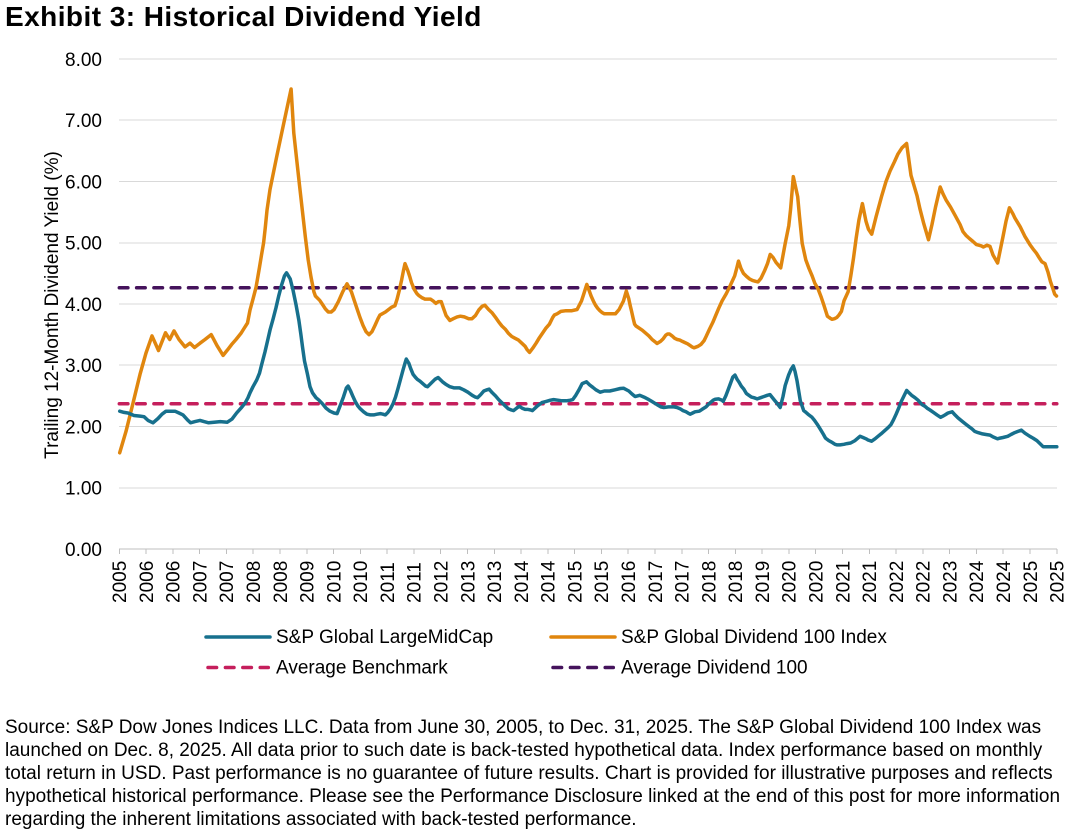 The width and height of the screenshot is (1086, 834). I want to click on svg-text: S&P Global Dividend 100 Index, so click(754, 637).